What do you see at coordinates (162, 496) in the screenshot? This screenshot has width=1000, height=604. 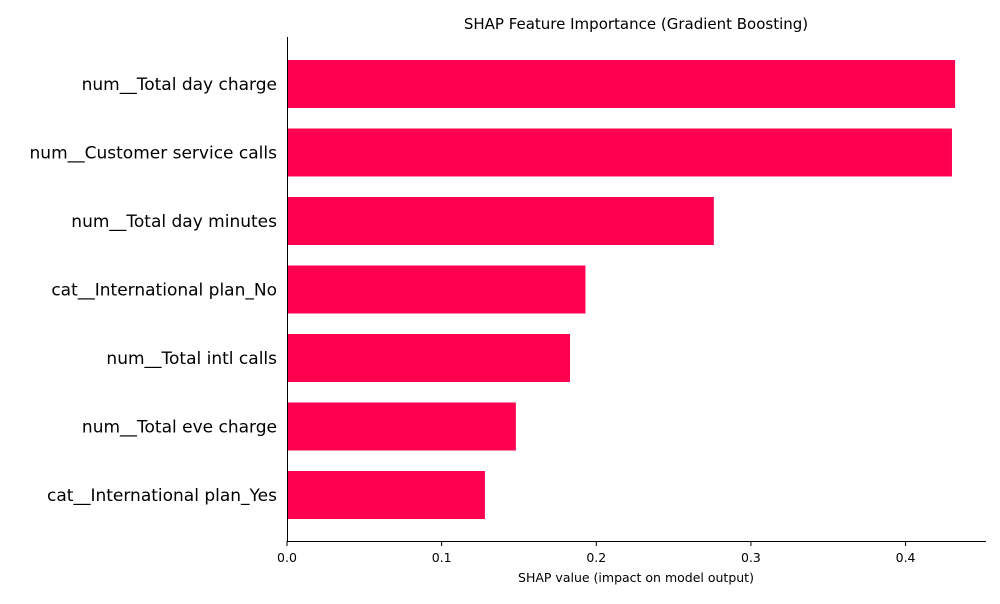 I see `y-tick-label-6: cat__International plan_Yes` at bounding box center [162, 496].